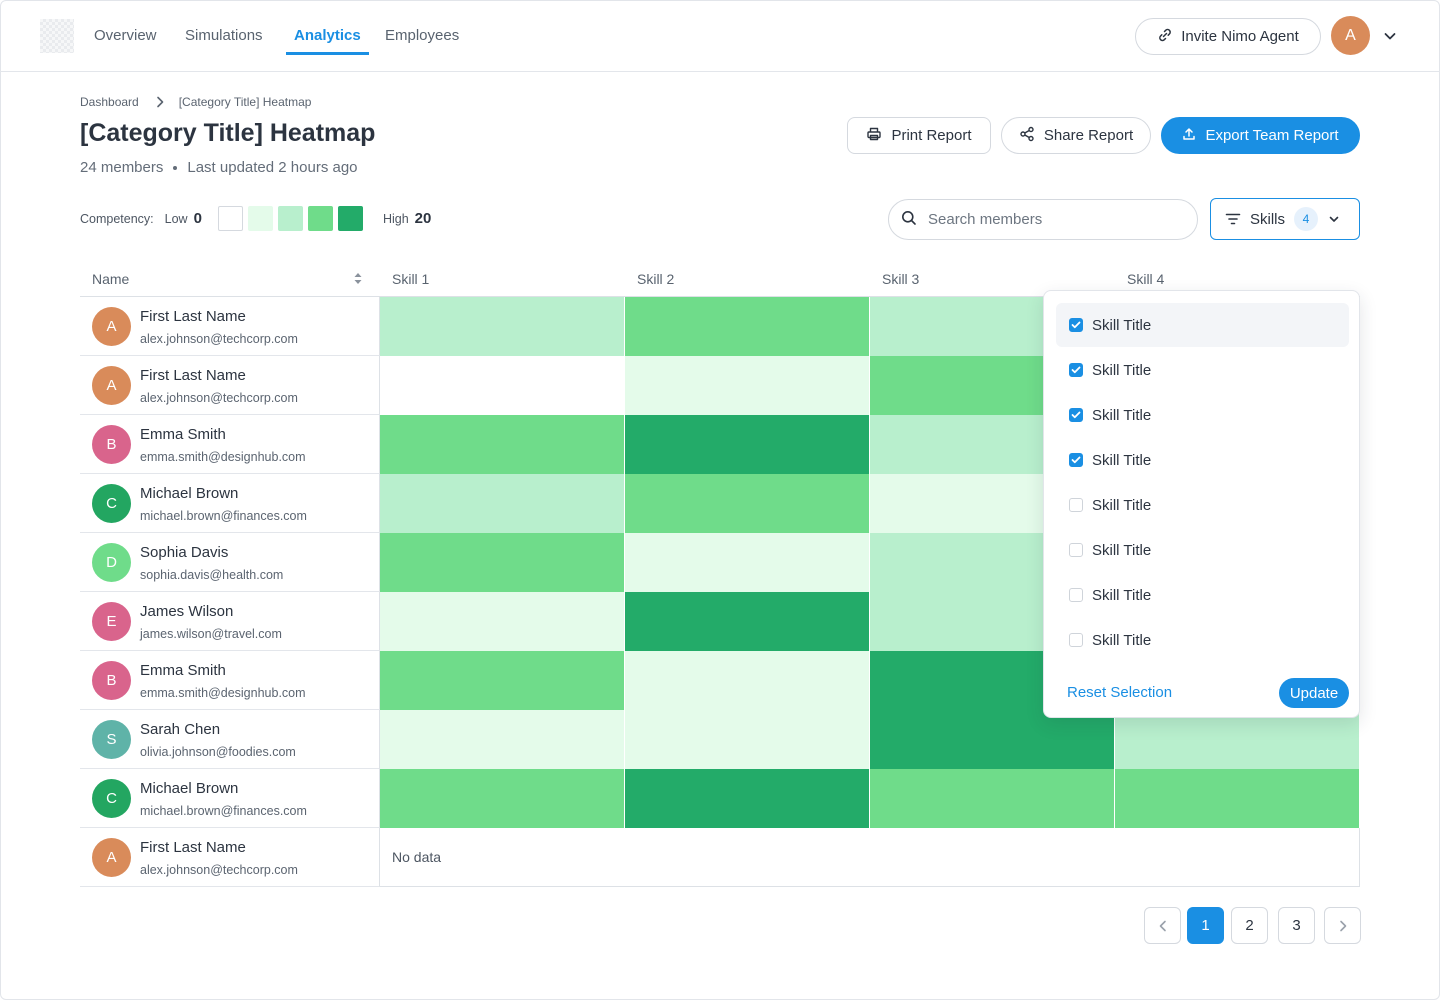 The width and height of the screenshot is (1440, 1000). Describe the element at coordinates (1120, 692) in the screenshot. I see `reset-selection-link: Reset Selection` at that location.